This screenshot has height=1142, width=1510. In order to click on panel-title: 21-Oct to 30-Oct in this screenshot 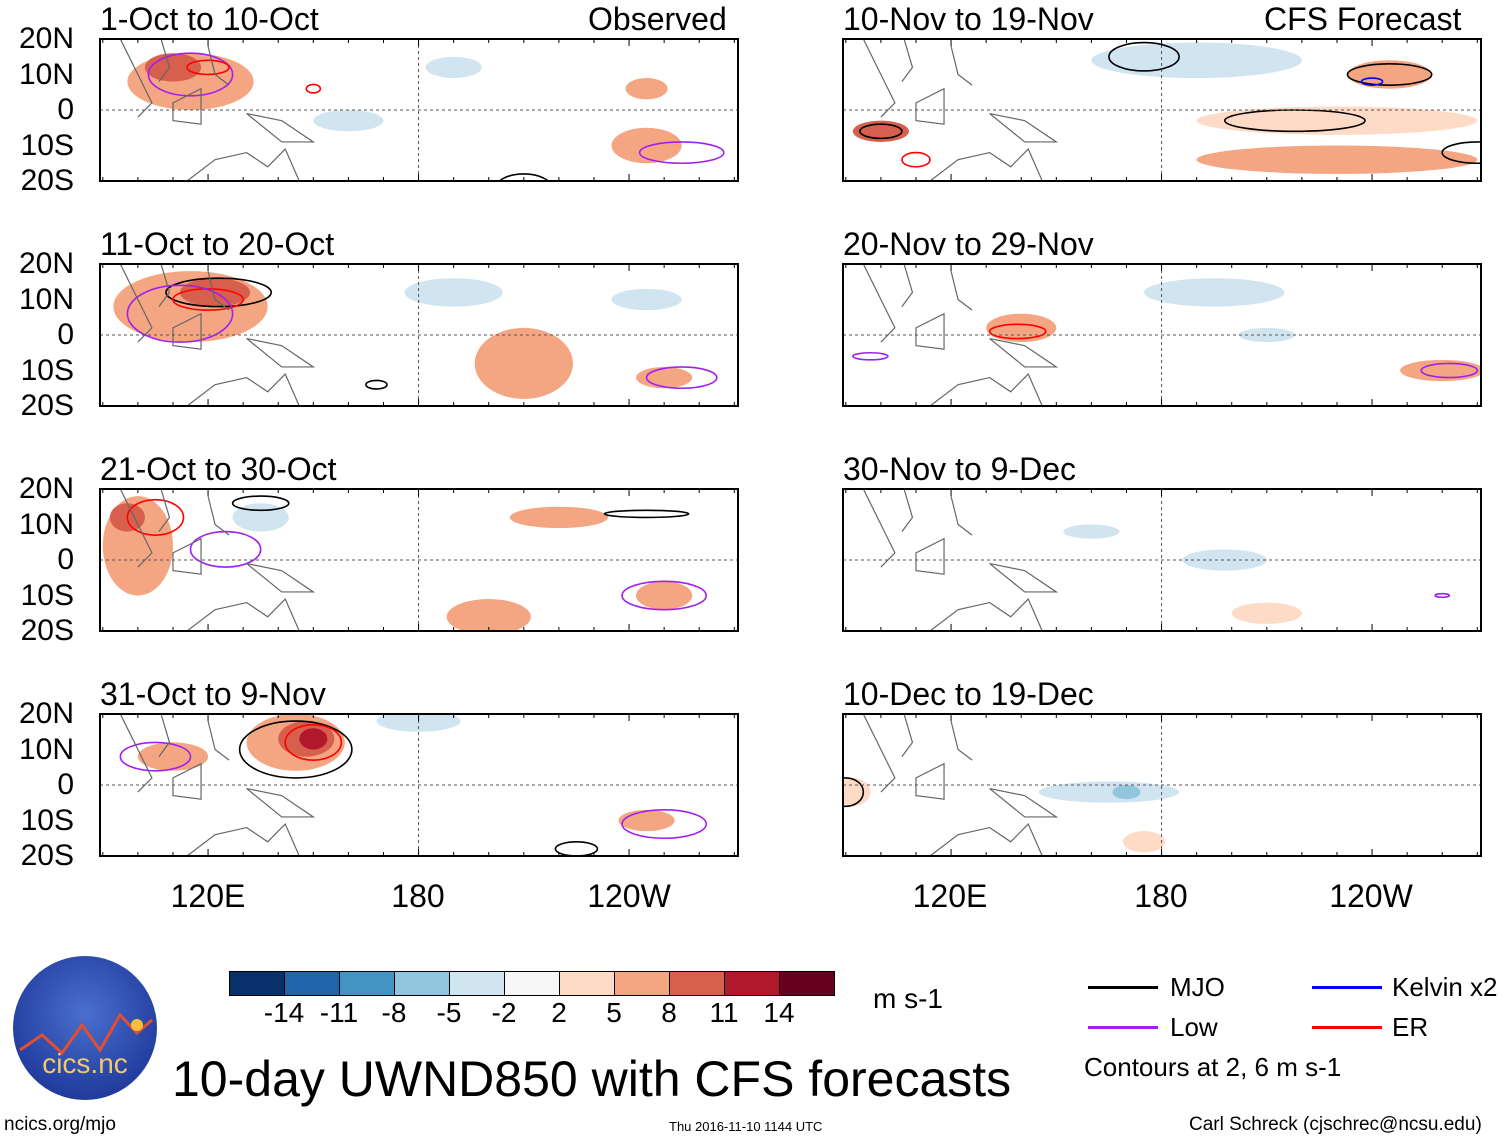, I will do `click(218, 469)`.